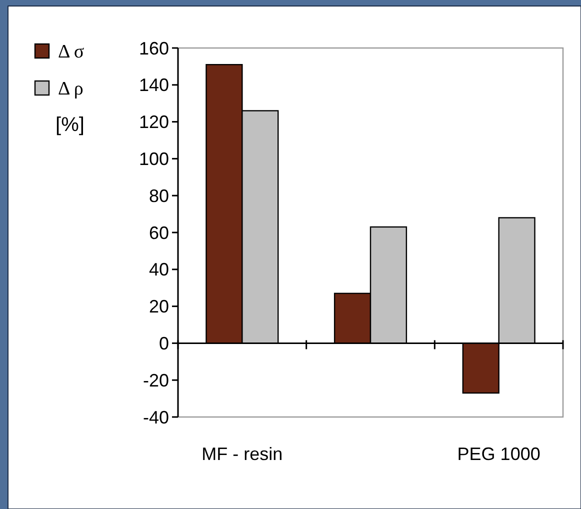 The width and height of the screenshot is (581, 509). I want to click on y-tick-label: 100, so click(153, 159).